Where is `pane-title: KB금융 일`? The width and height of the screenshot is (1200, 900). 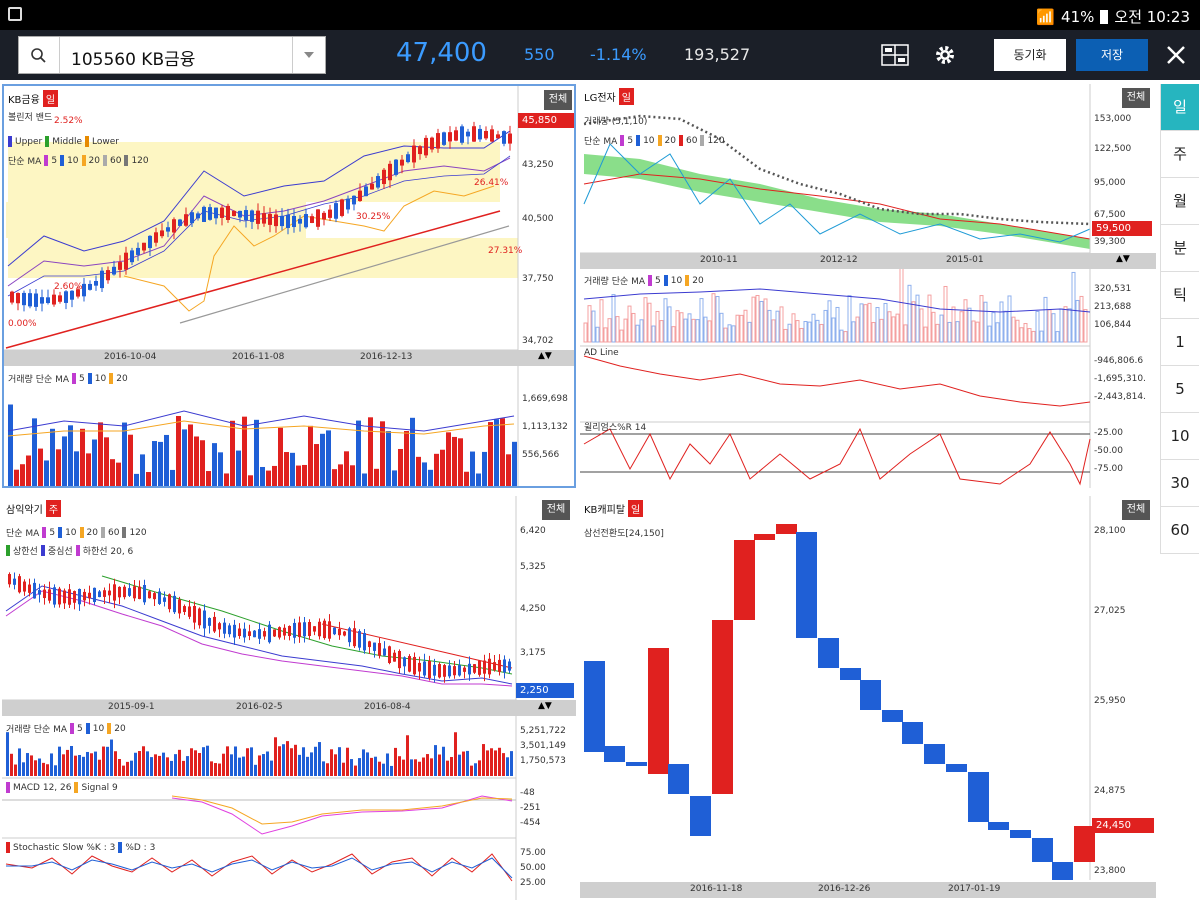
pane-title: KB금융 일 is located at coordinates (33, 98).